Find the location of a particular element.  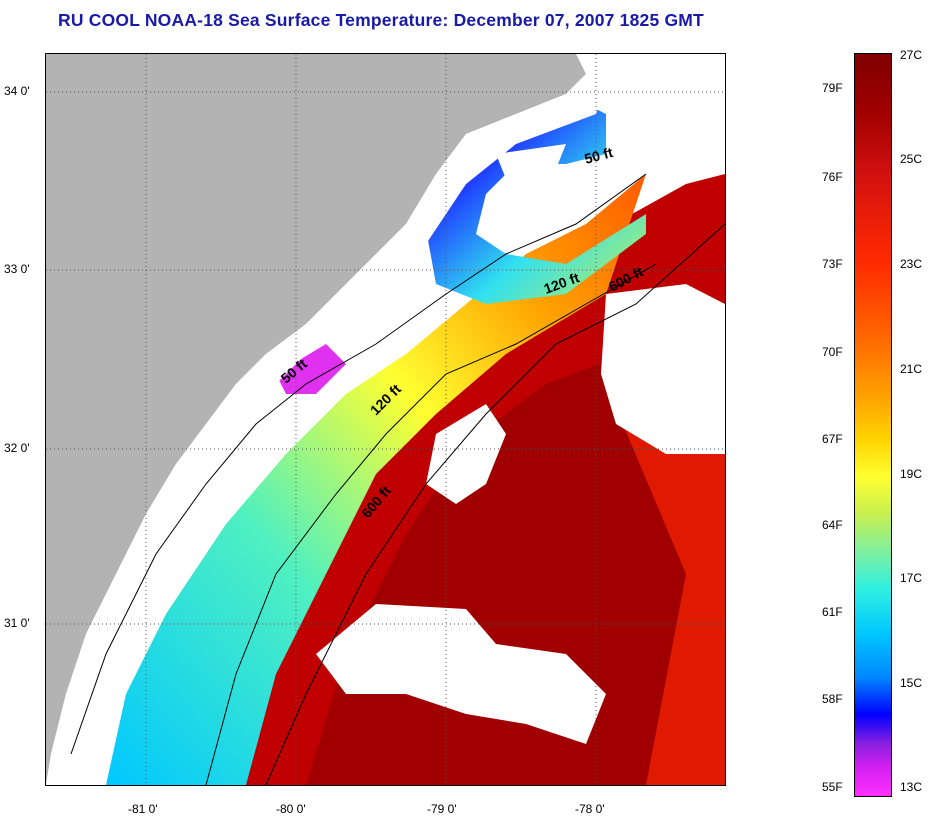

cold-patch-south is located at coordinates (311, 369).